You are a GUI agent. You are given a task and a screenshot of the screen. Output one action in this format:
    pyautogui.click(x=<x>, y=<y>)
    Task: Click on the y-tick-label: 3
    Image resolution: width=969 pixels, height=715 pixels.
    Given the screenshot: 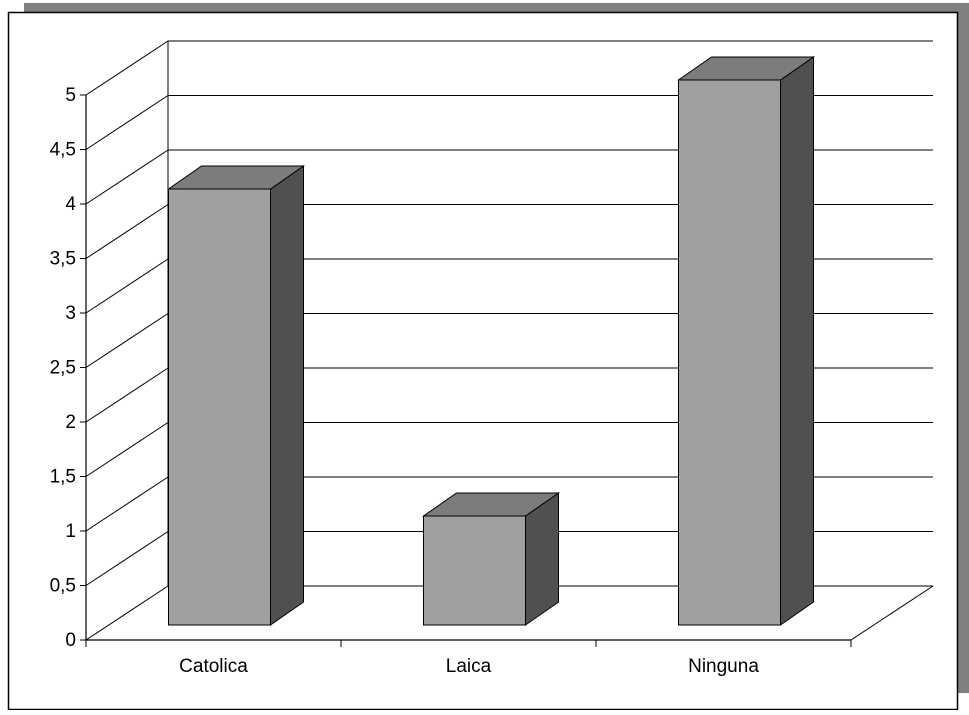 What is the action you would take?
    pyautogui.click(x=70, y=313)
    